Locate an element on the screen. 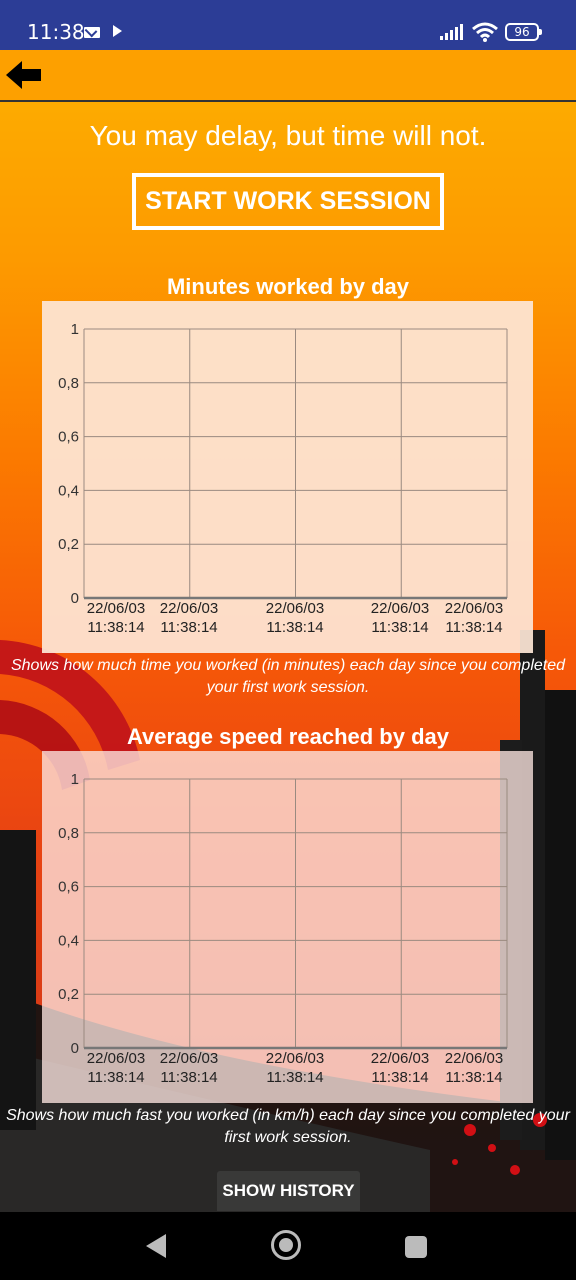 The height and width of the screenshot is (1280, 576). start-work-session-button: START WORK SESSION is located at coordinates (288, 201).